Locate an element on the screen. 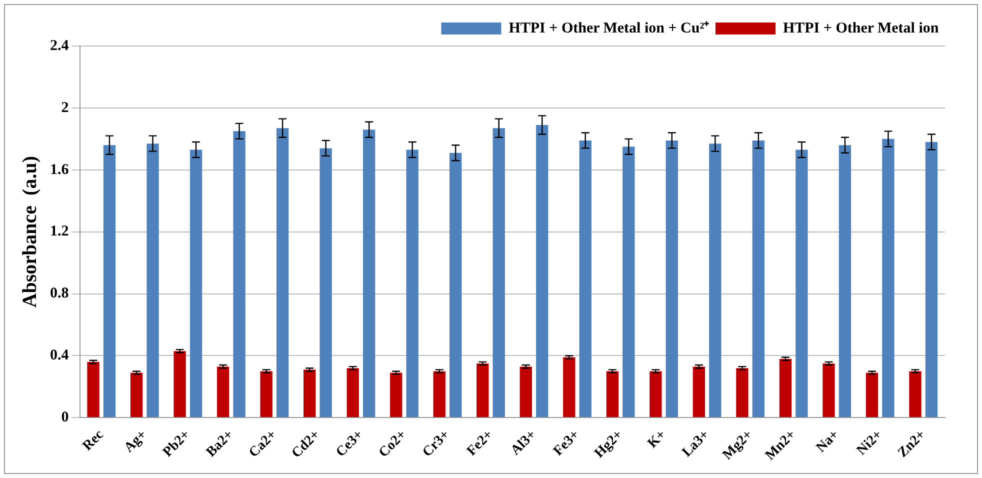 Image resolution: width=982 pixels, height=478 pixels. x-tick-label: Rec is located at coordinates (93, 440).